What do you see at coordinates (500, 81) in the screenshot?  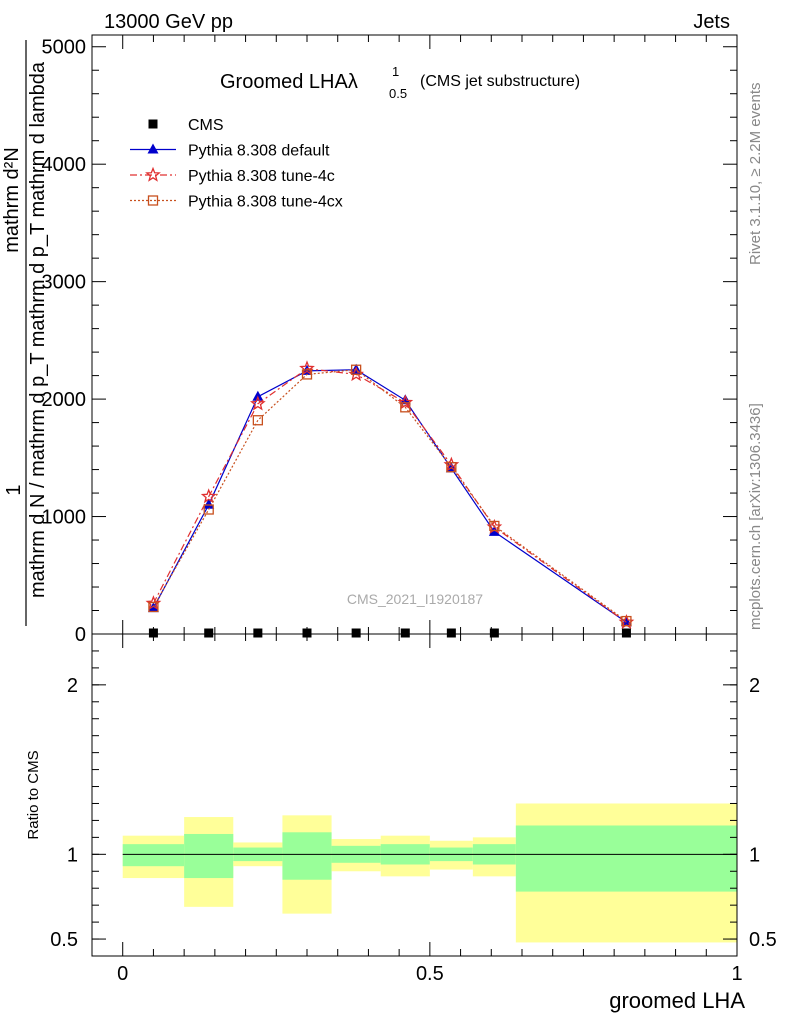 I see `title-paren: (CMS jet substructure)` at bounding box center [500, 81].